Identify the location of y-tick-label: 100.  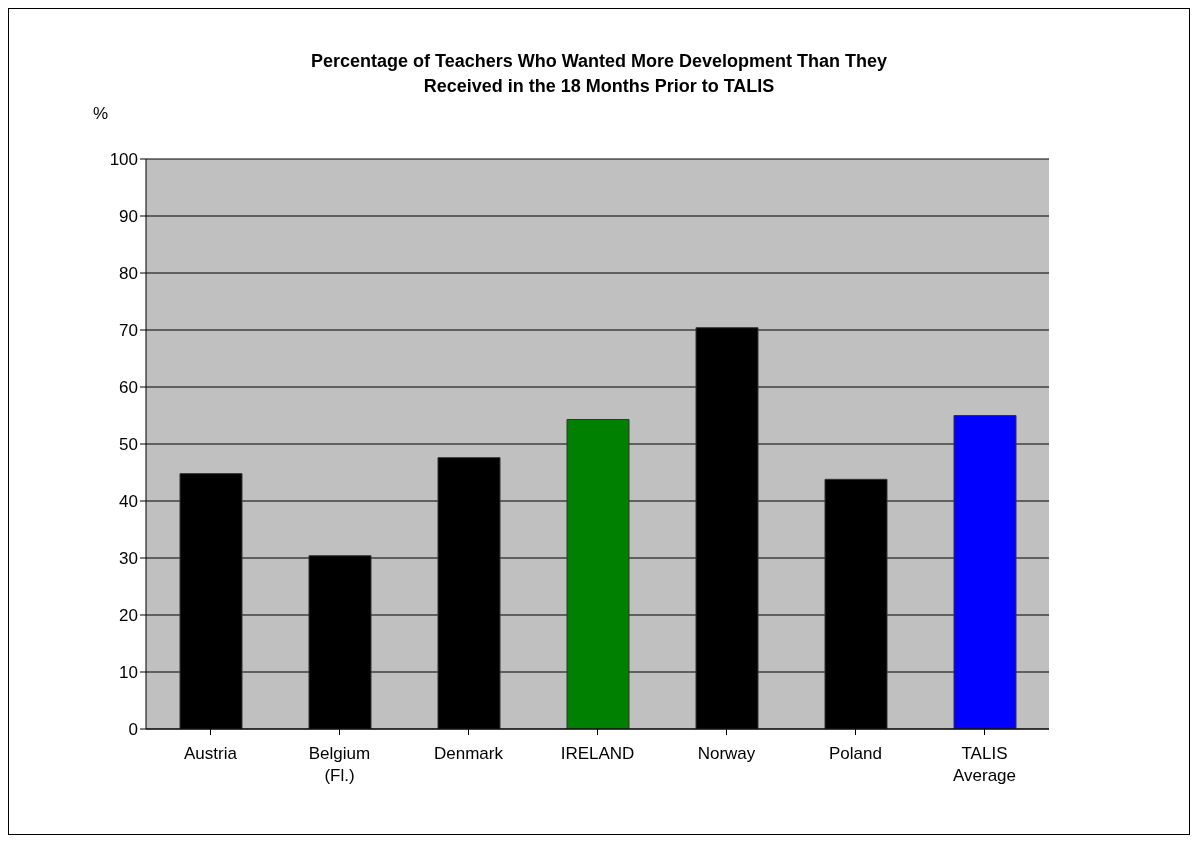
(123, 160).